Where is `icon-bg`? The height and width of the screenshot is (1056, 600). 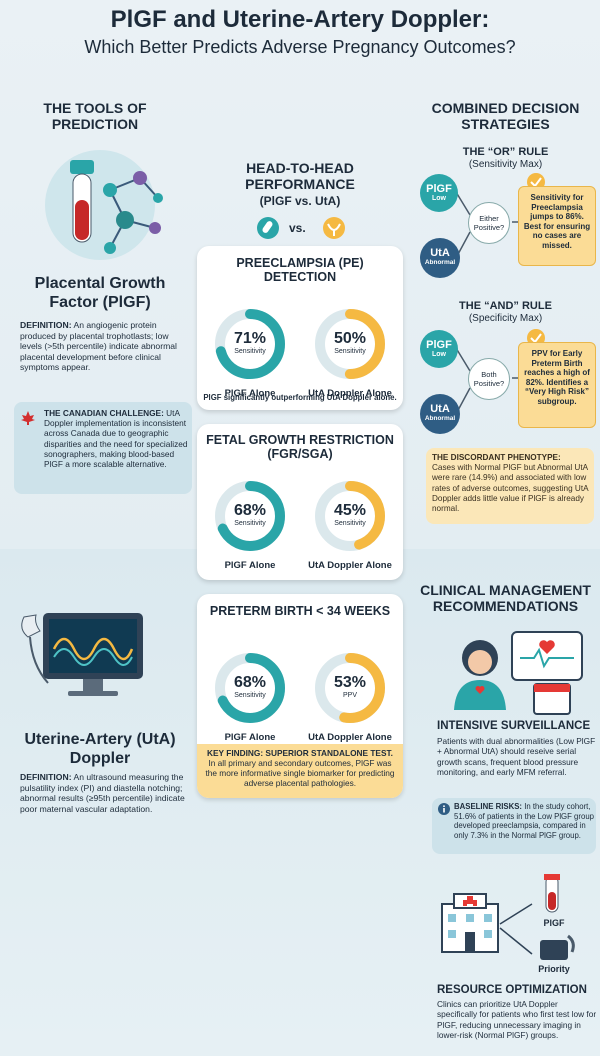 icon-bg is located at coordinates (100, 205).